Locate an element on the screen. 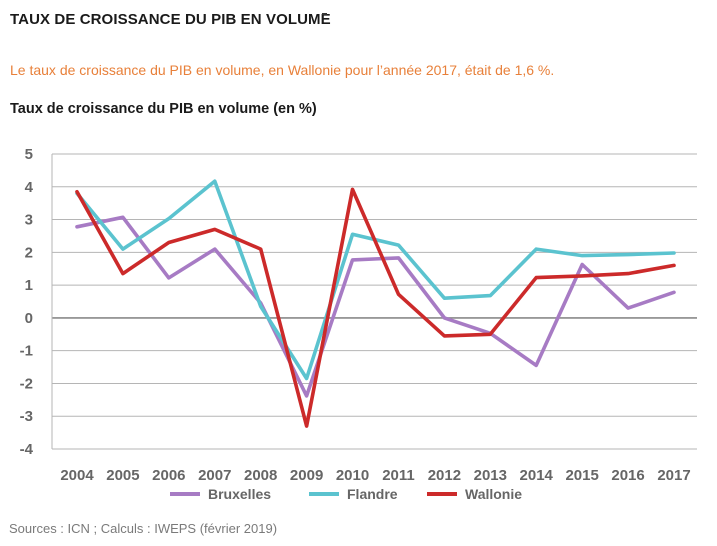  x-tick-label: 2009 is located at coordinates (306, 475).